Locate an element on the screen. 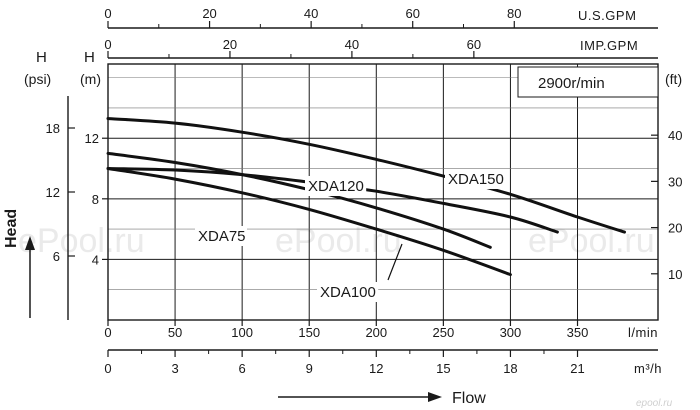  lmin-tick-label: 0 is located at coordinates (107, 332).